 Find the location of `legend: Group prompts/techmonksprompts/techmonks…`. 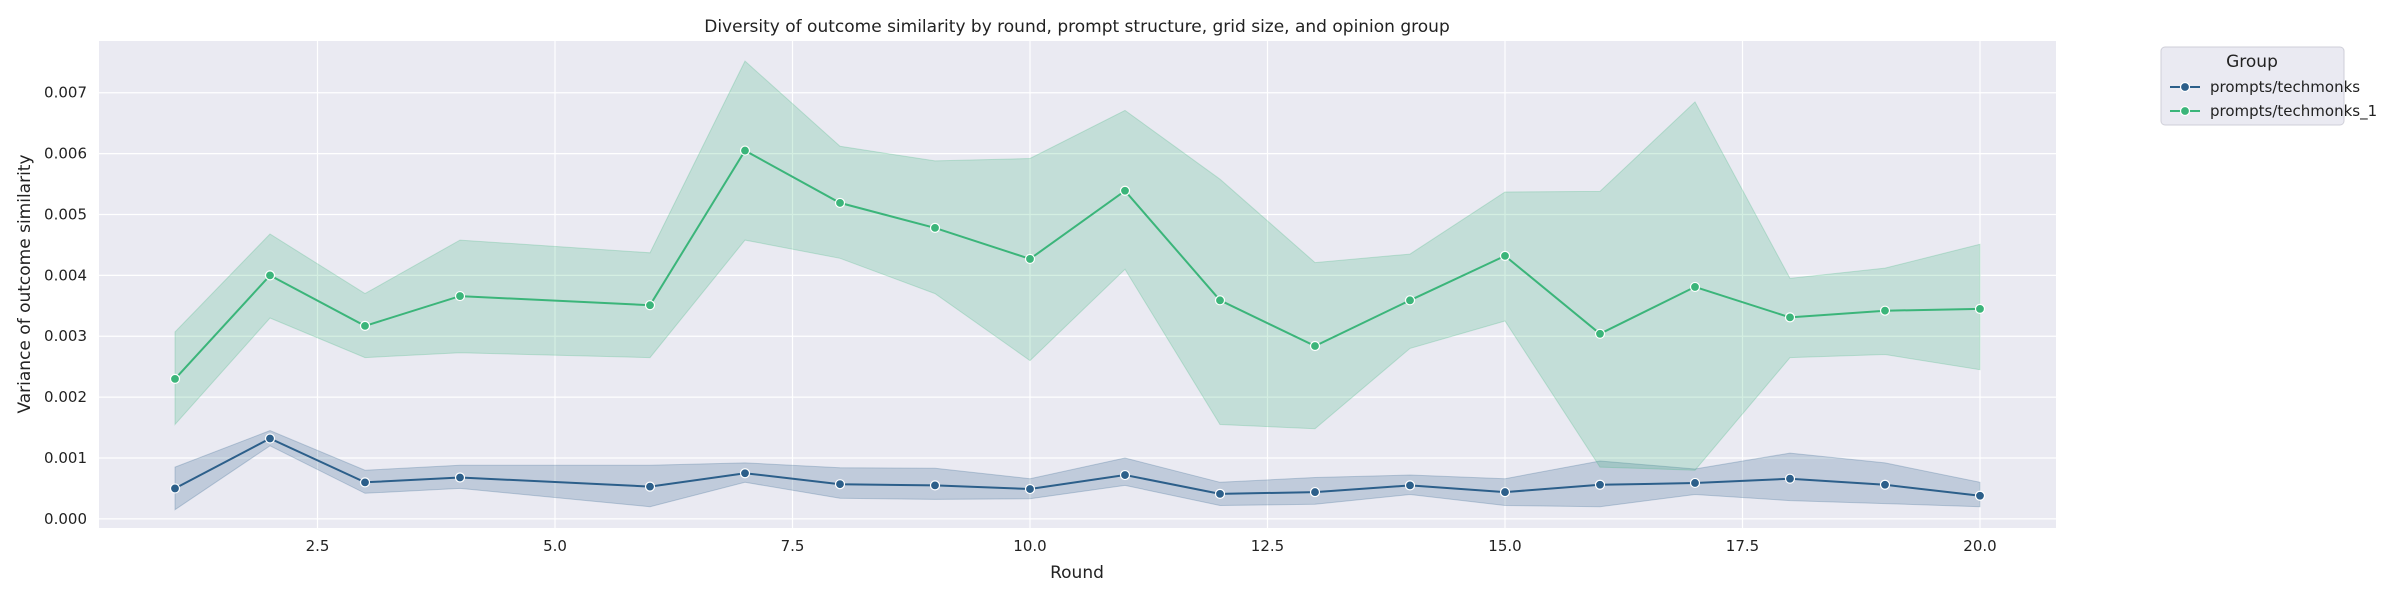

legend: Group prompts/techmonksprompts/techmonks… is located at coordinates (2268, 86).